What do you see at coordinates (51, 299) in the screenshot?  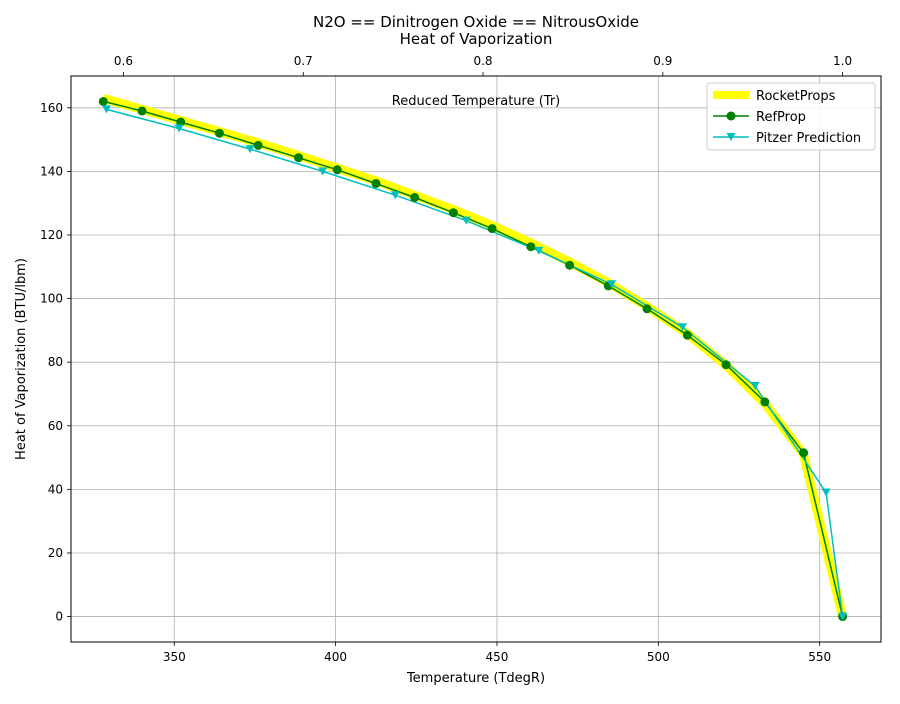 I see `y-tick-label: 100` at bounding box center [51, 299].